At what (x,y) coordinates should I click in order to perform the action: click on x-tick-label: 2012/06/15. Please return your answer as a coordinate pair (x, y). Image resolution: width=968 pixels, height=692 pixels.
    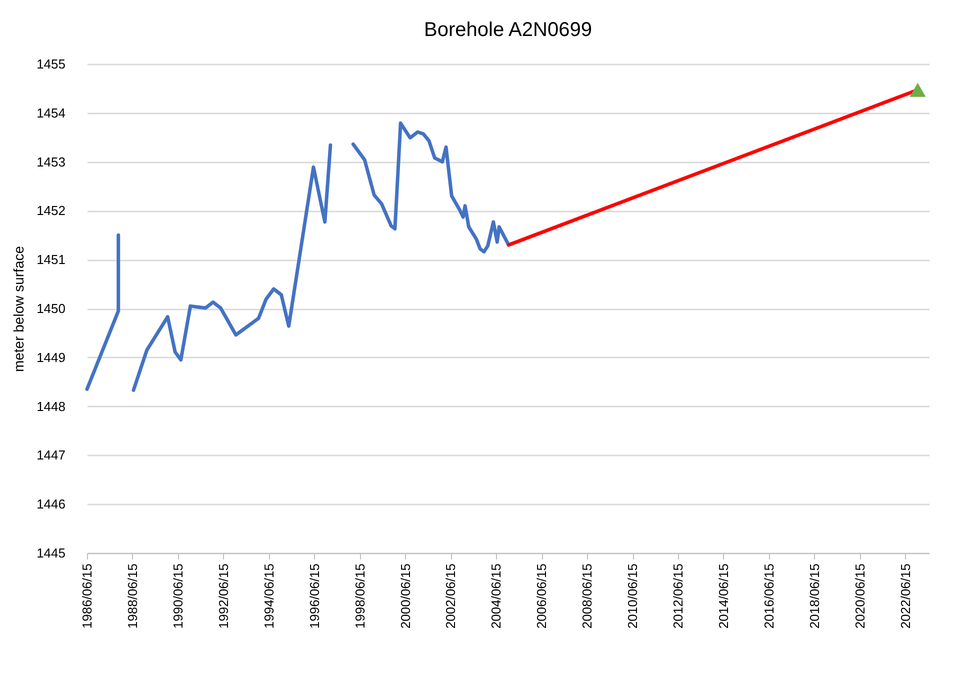
    Looking at the image, I should click on (678, 596).